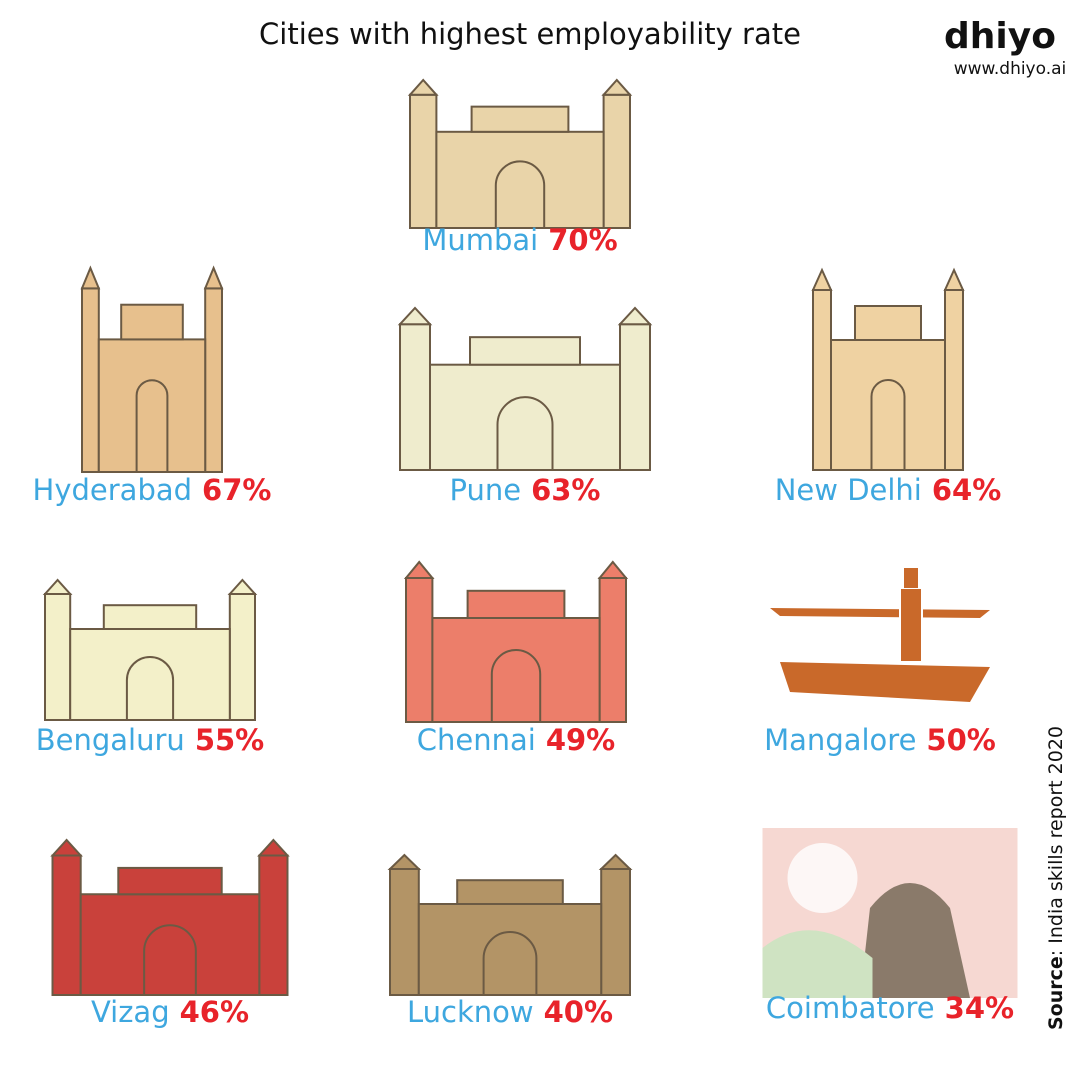  I want to click on source-label: Source, so click(1056, 993).